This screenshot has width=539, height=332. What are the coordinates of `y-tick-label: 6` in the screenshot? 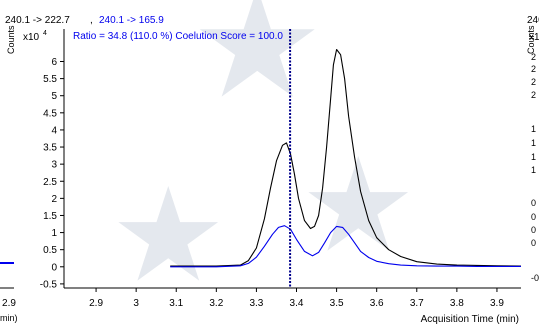 It's located at (54, 62).